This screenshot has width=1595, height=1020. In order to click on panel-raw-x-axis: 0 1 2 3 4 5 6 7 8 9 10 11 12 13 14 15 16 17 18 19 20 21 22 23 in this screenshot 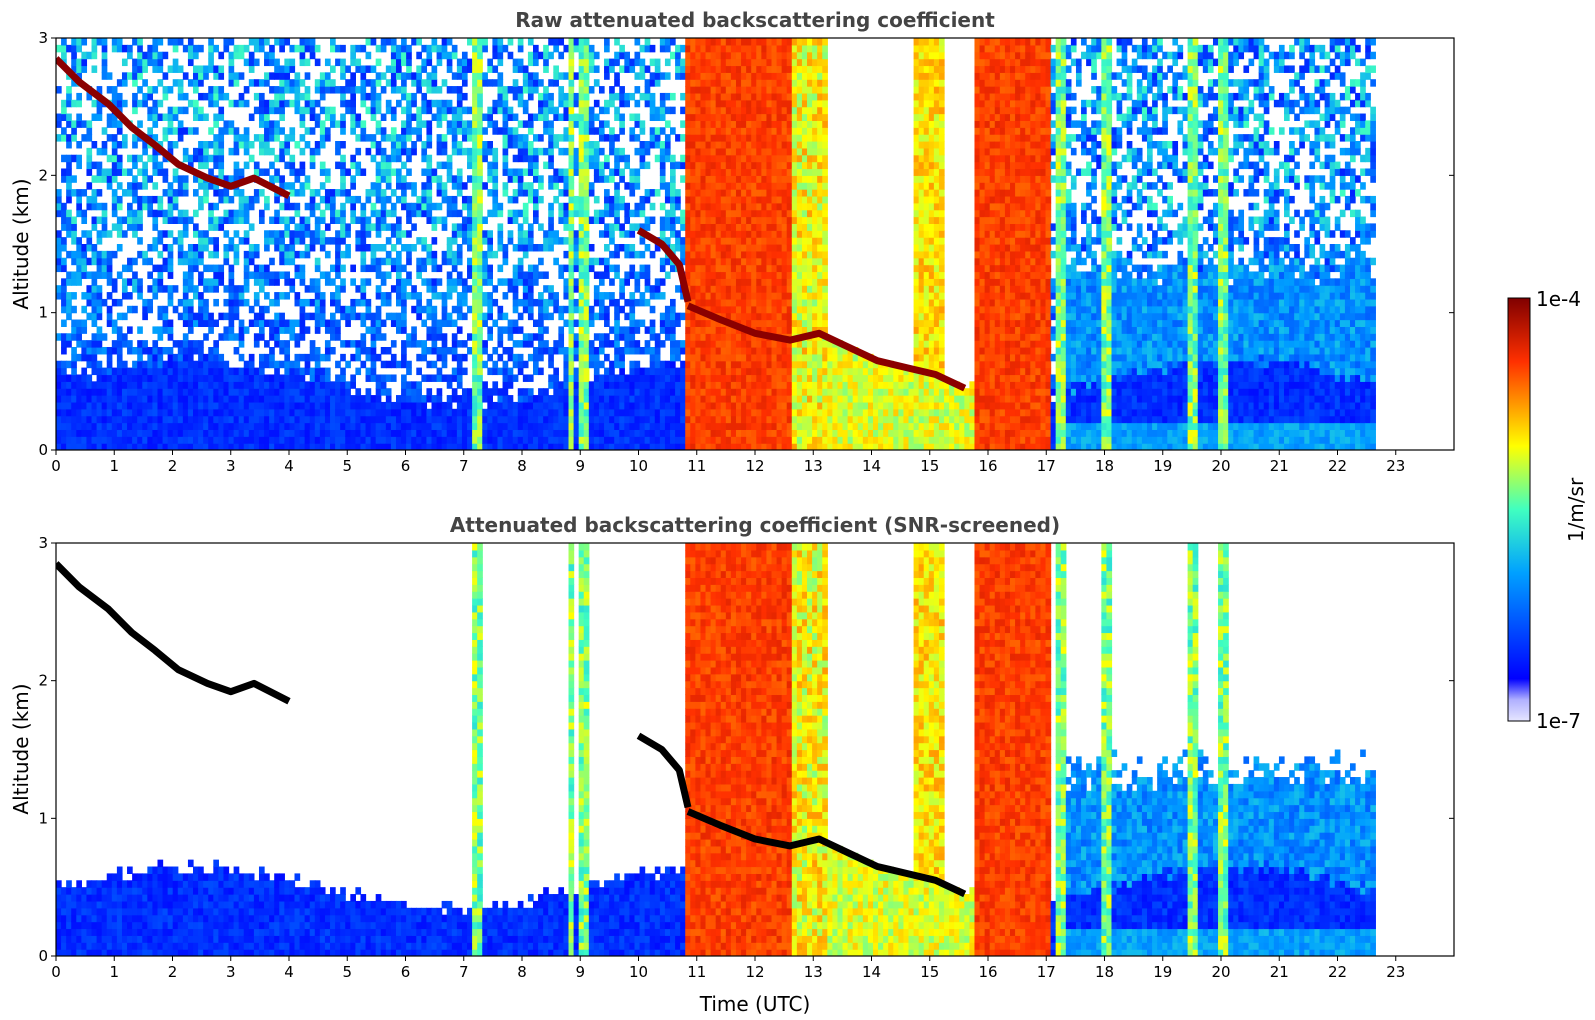, I will do `click(728, 462)`.